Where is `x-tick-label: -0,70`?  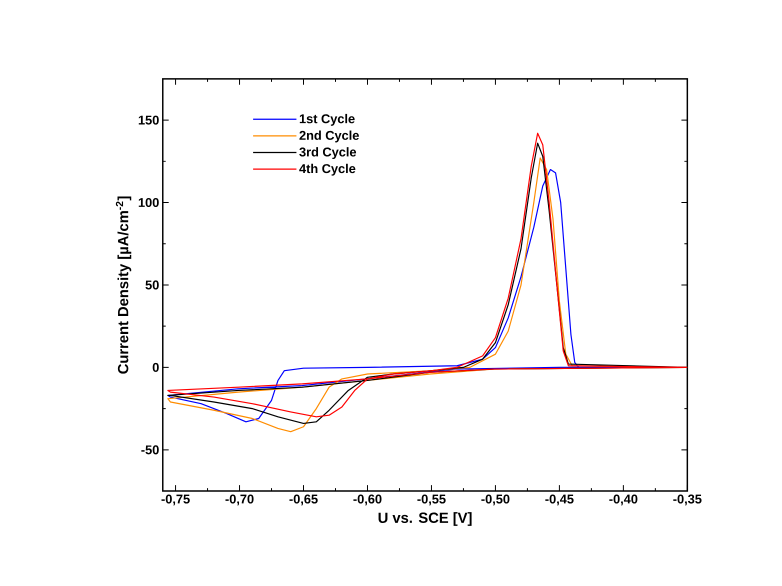
x-tick-label: -0,70 is located at coordinates (239, 500).